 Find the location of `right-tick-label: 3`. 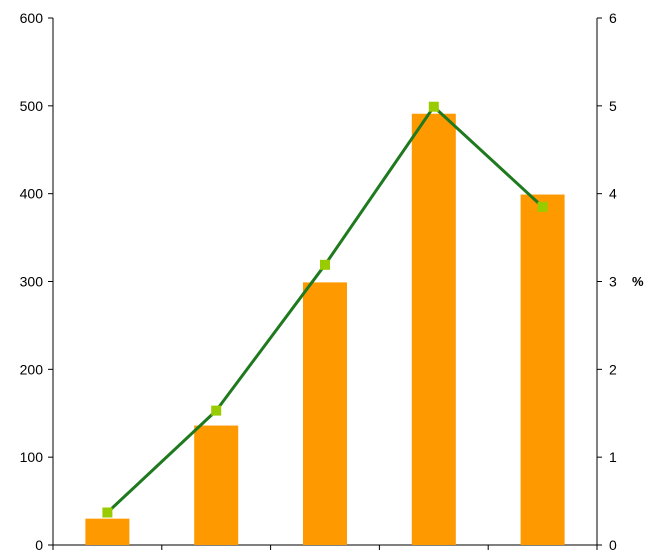

right-tick-label: 3 is located at coordinates (613, 282).